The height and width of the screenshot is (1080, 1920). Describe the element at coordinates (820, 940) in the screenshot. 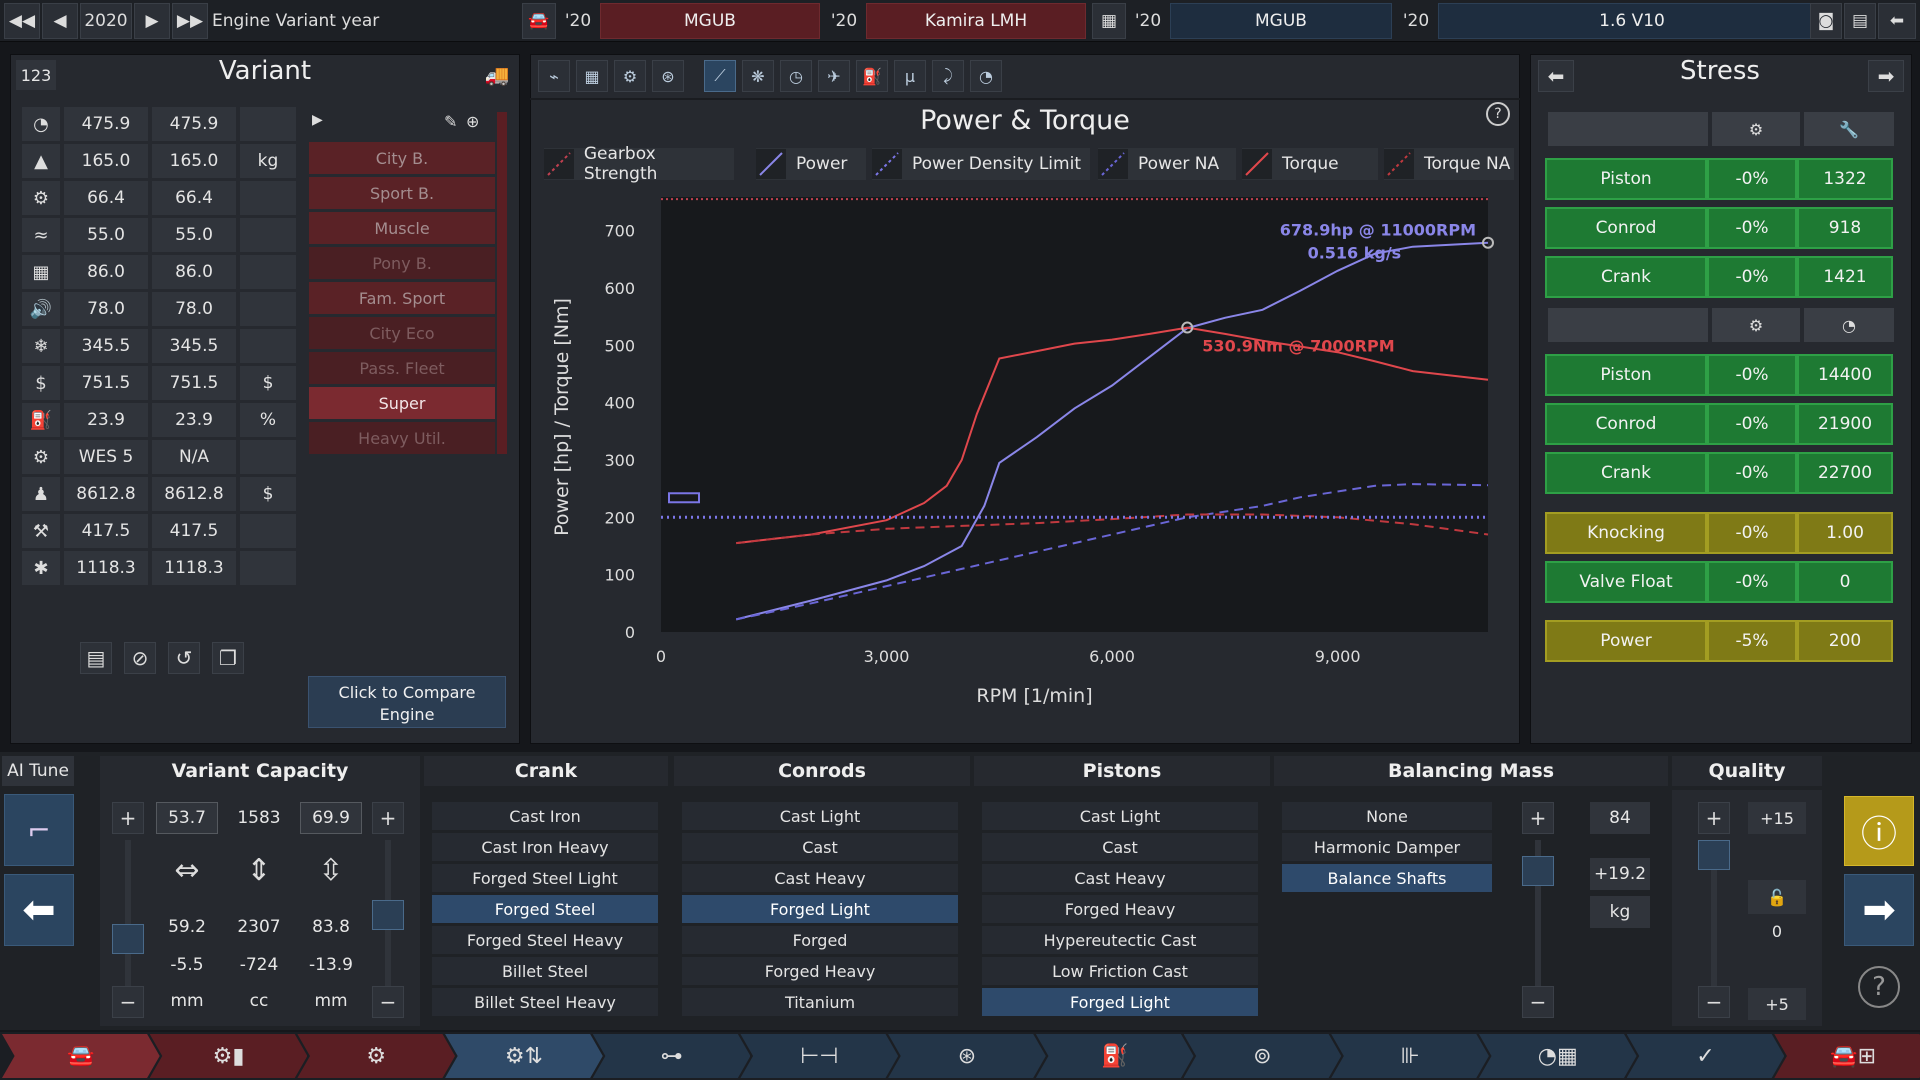

I see `conrods-option-forged: Forged` at that location.